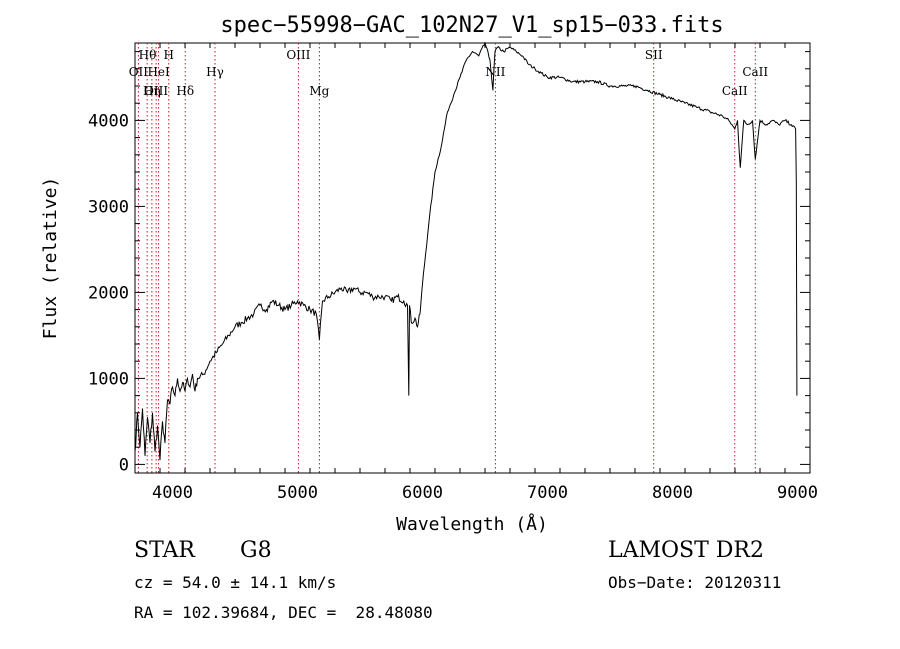 The image size is (900, 649). I want to click on y-axis-label: Flux (relative), so click(50, 258).